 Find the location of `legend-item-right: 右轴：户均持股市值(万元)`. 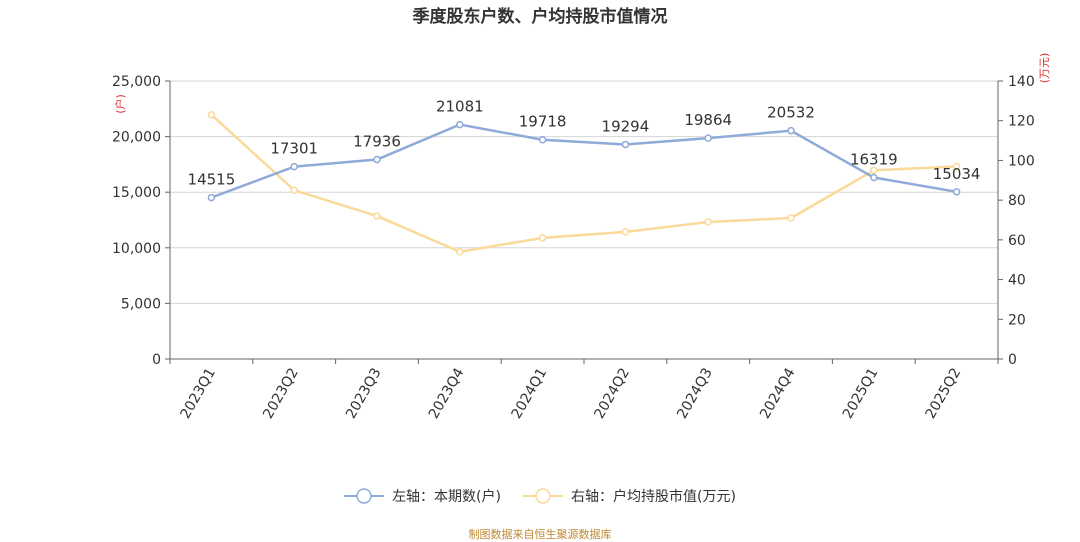

legend-item-right: 右轴：户均持股市值(万元) is located at coordinates (629, 496).